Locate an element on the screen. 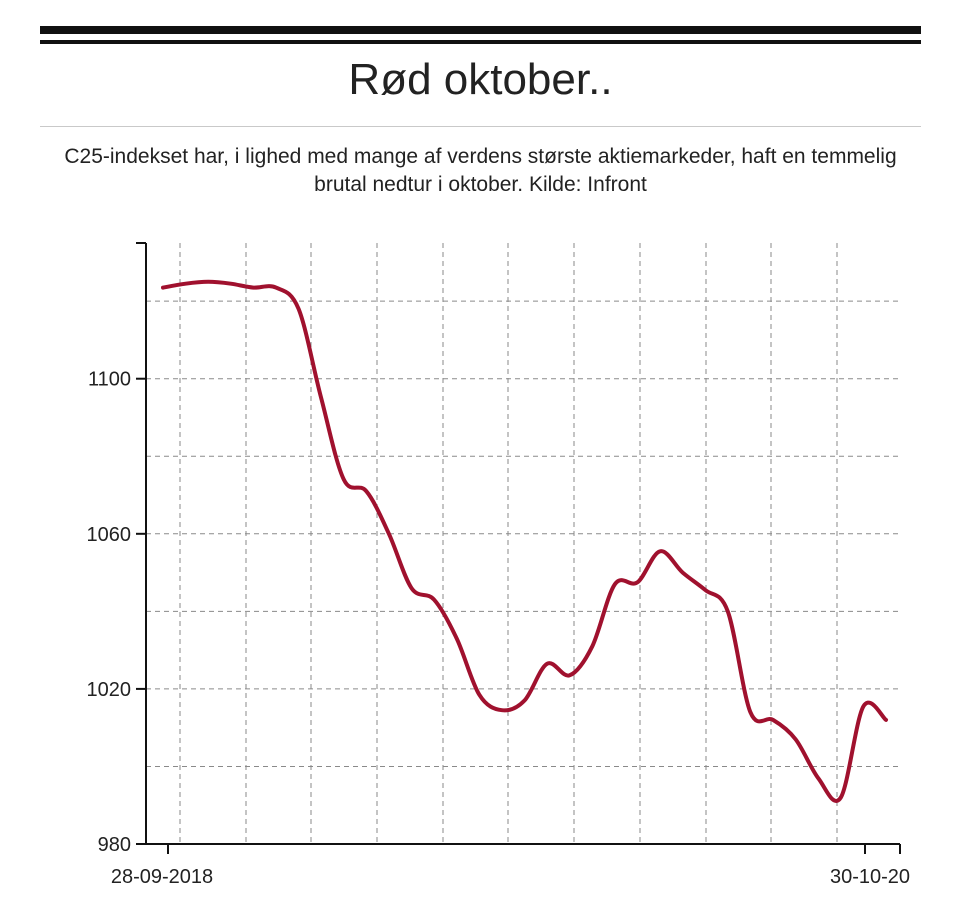 This screenshot has height=909, width=960. y-tick-label: 980 is located at coordinates (114, 845).